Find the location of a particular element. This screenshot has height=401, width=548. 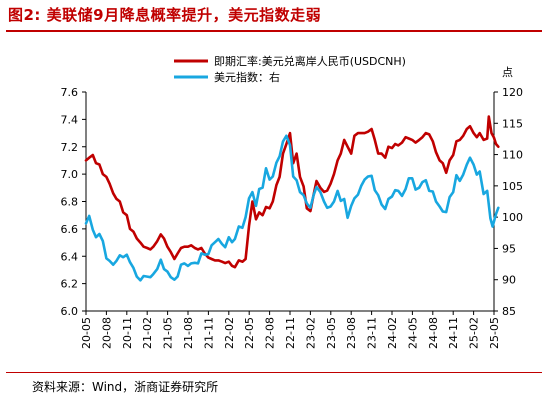

right-y-tick-label: 110 is located at coordinates (512, 155).